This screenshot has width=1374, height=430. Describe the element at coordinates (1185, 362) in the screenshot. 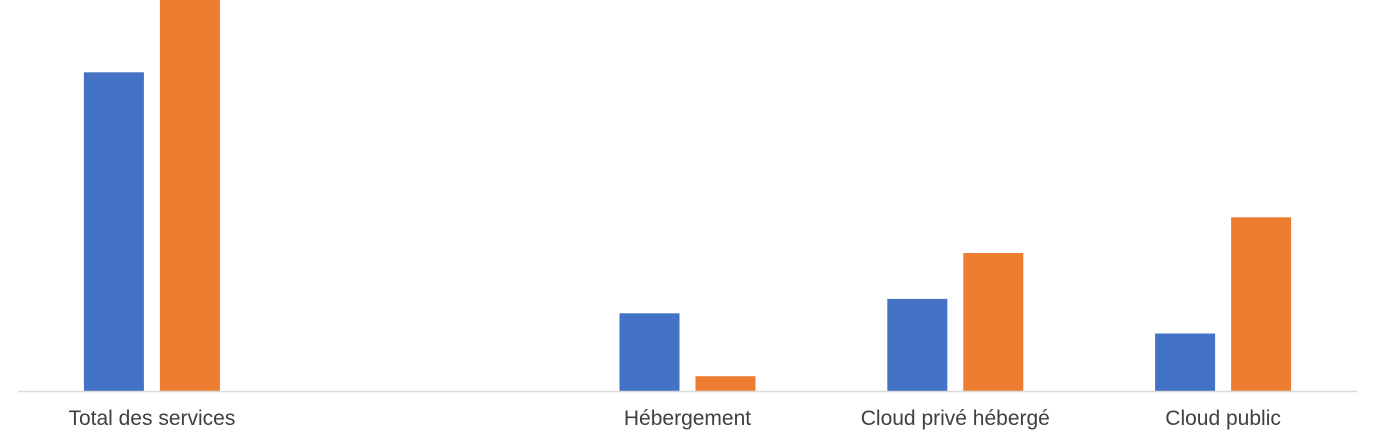

I see `bar-series1-cat5` at that location.